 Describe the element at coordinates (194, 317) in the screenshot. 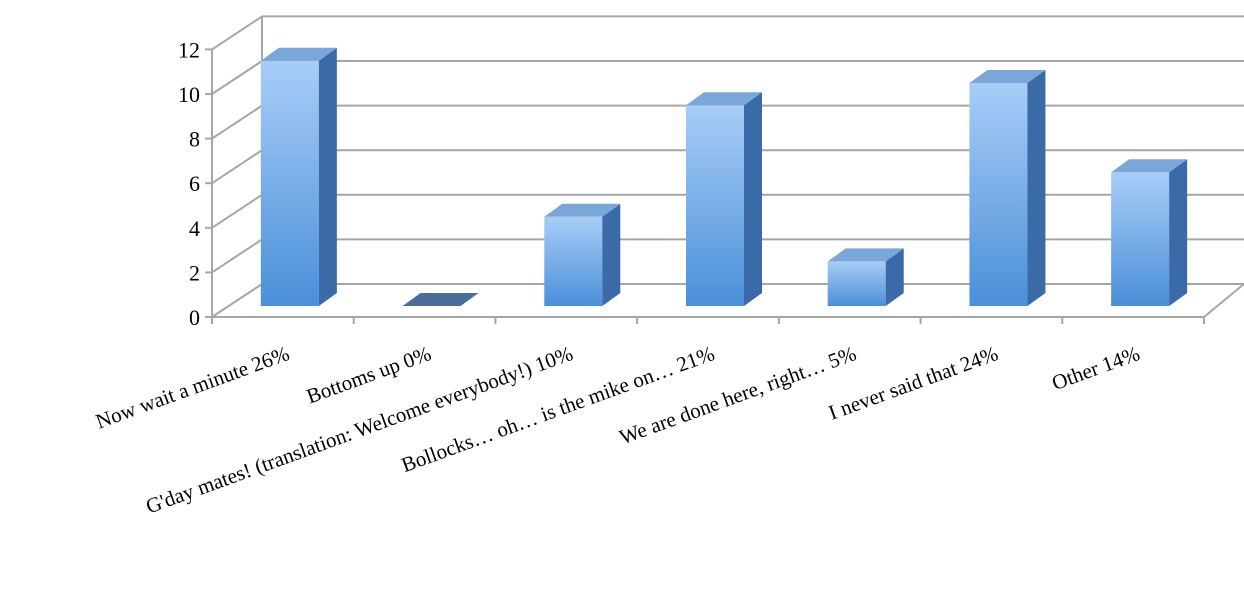

I see `y-tick-label: 0` at that location.